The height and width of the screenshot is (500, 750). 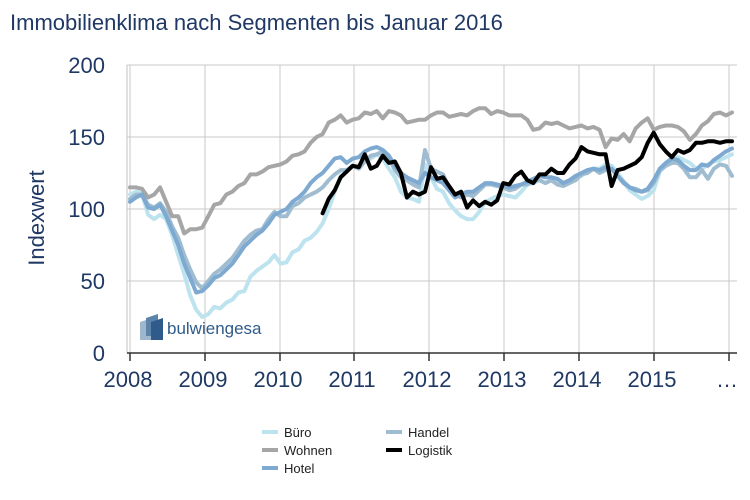 I want to click on x-tick-label: 2012, so click(x=427, y=379).